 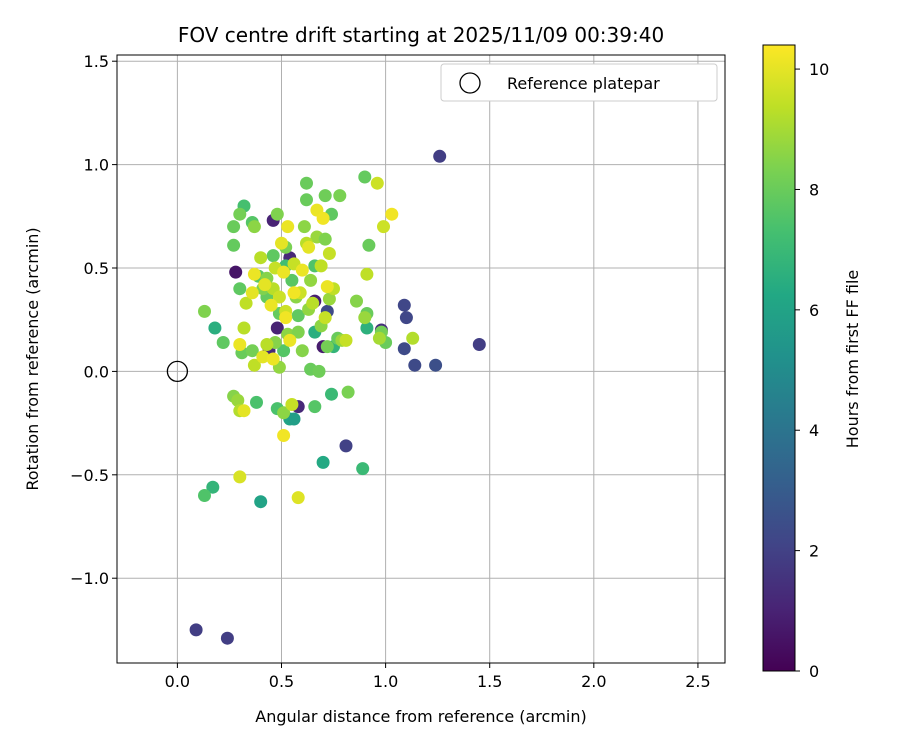 I want to click on y-tick-label: 1.5, so click(x=96, y=61).